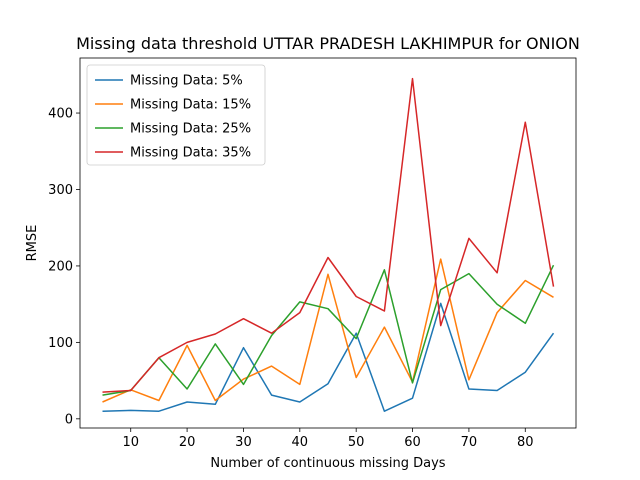 Image resolution: width=640 pixels, height=480 pixels. What do you see at coordinates (176, 115) in the screenshot?
I see `legend-box` at bounding box center [176, 115].